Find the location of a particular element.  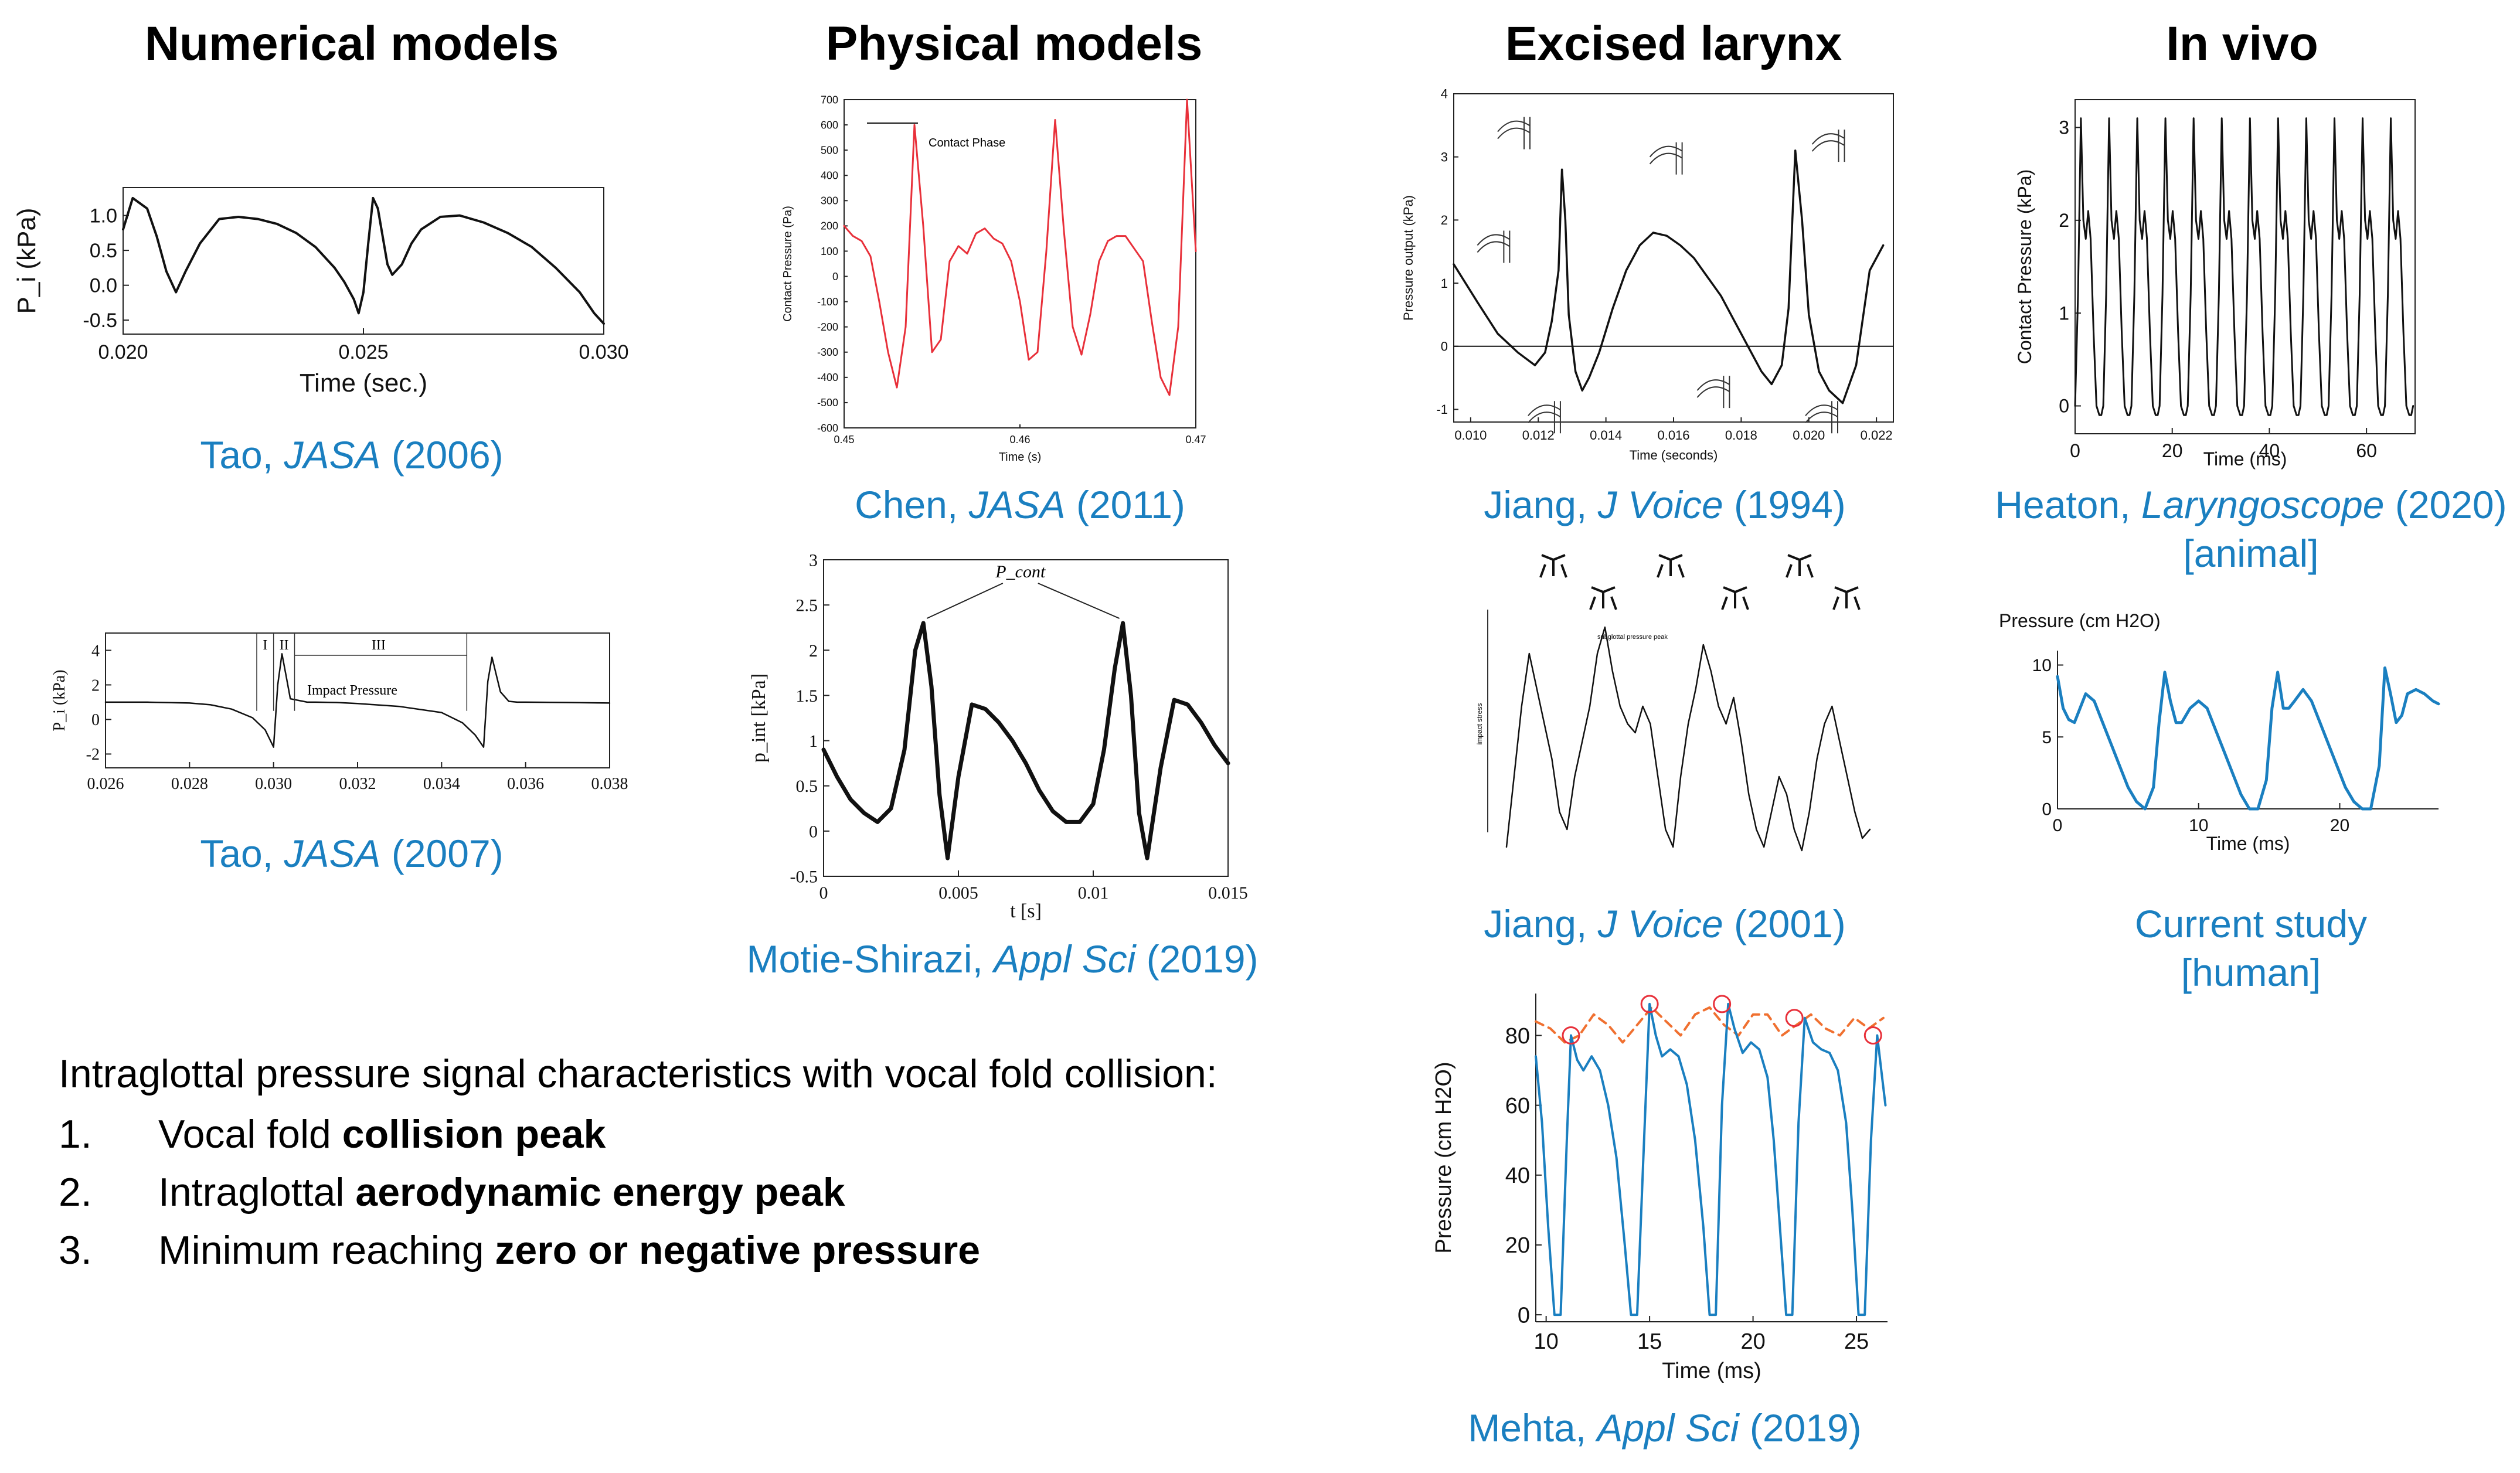

y-tick-label: 700 is located at coordinates (829, 100).